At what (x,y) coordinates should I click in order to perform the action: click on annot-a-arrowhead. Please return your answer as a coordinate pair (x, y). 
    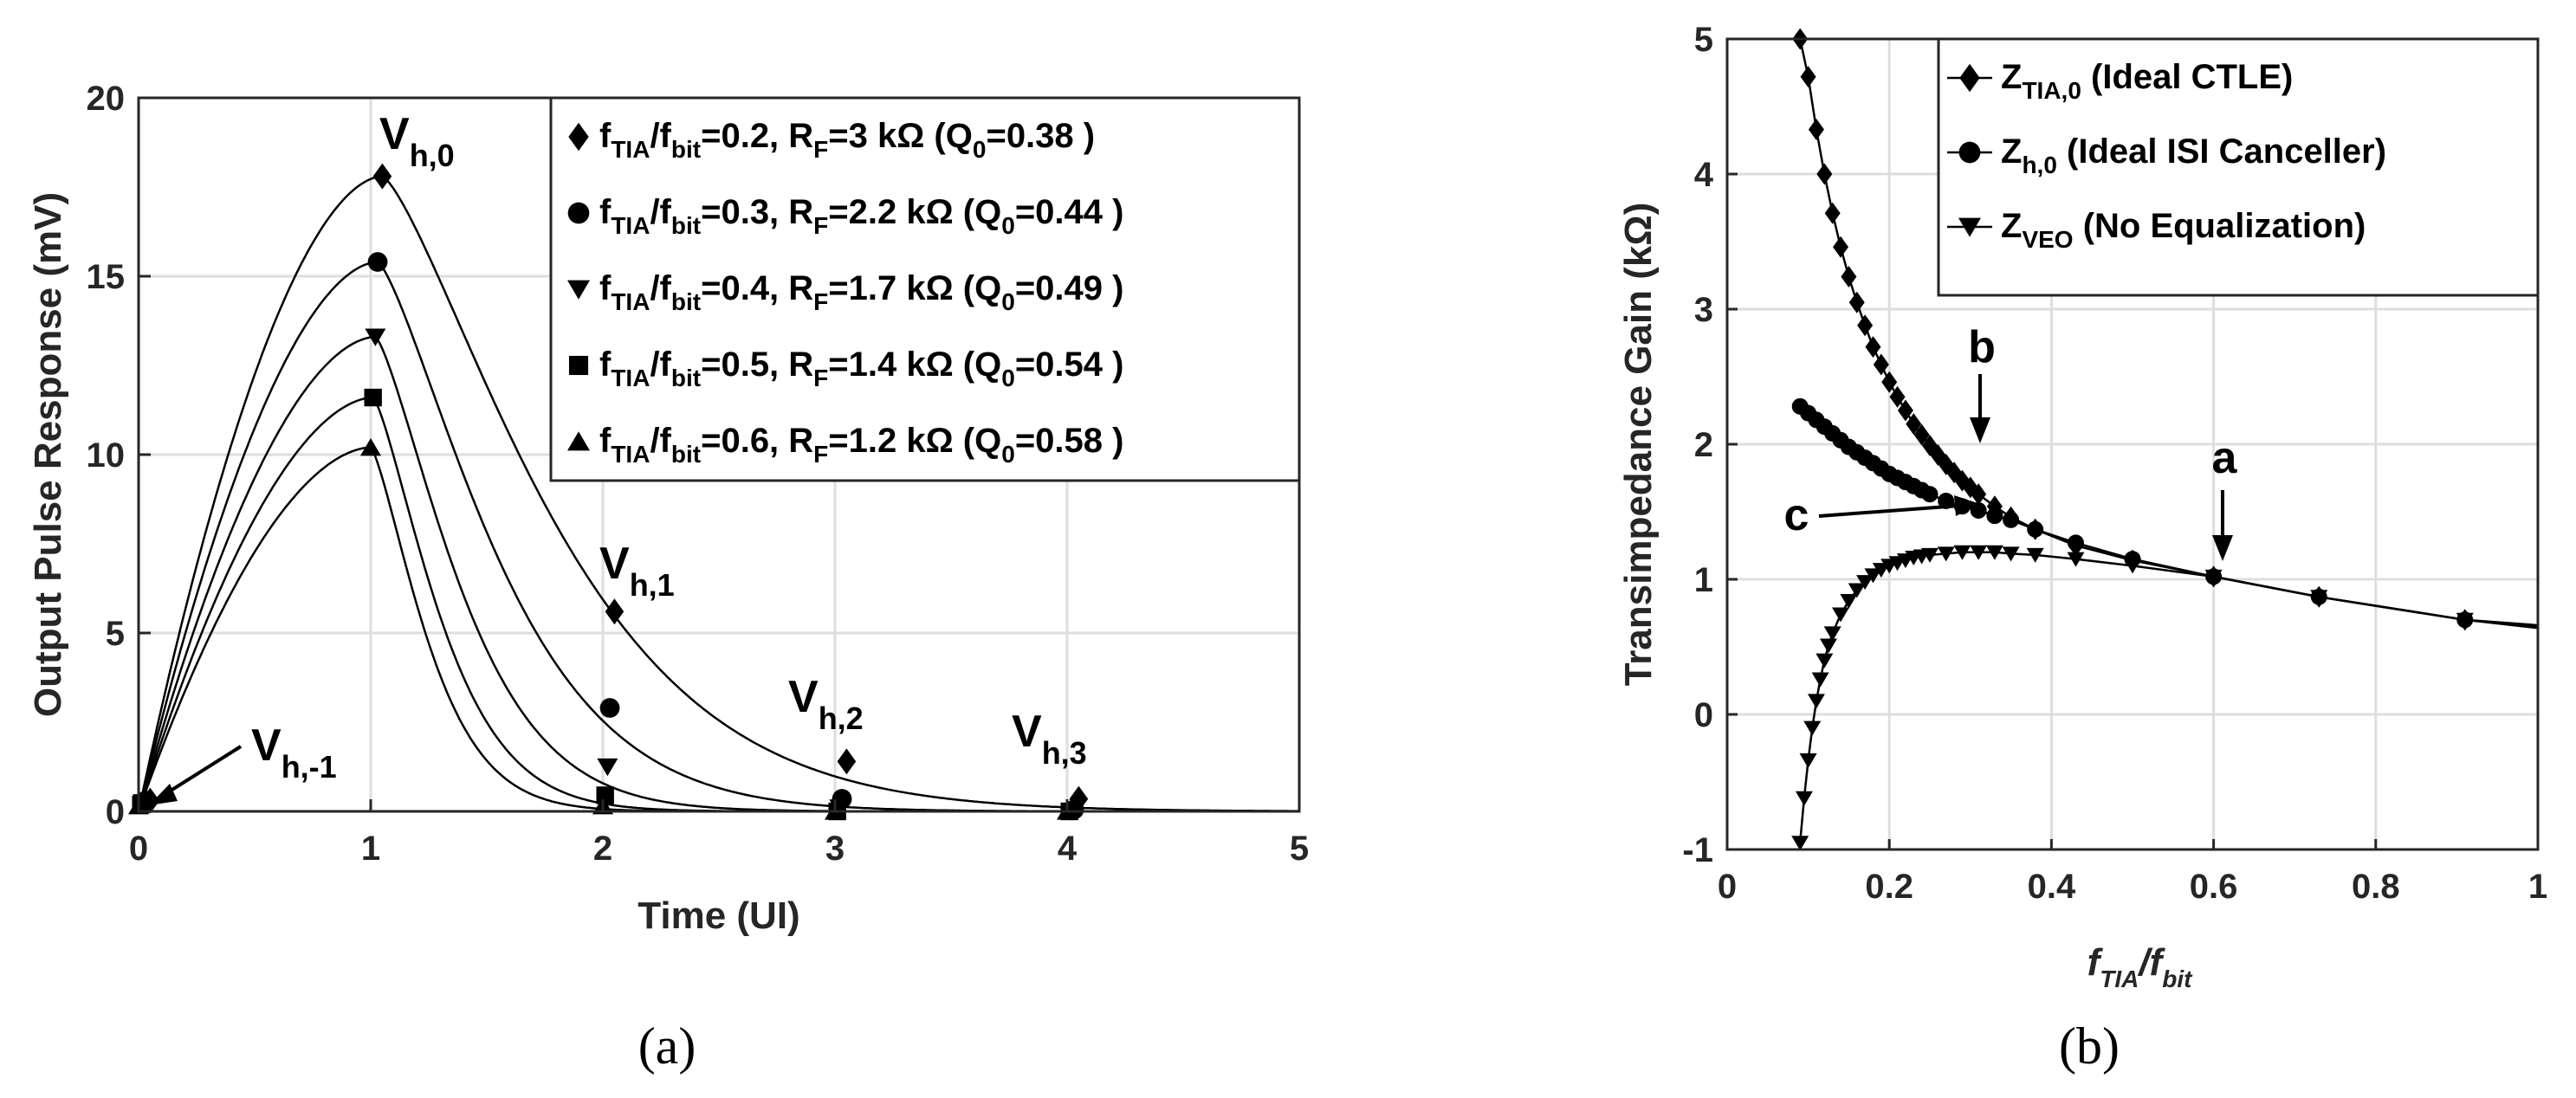
    Looking at the image, I should click on (2222, 548).